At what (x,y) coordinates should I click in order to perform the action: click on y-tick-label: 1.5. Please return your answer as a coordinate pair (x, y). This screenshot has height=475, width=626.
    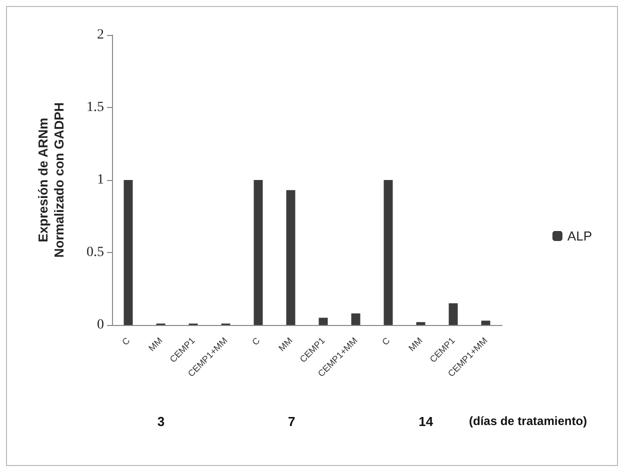
    Looking at the image, I should click on (95, 107).